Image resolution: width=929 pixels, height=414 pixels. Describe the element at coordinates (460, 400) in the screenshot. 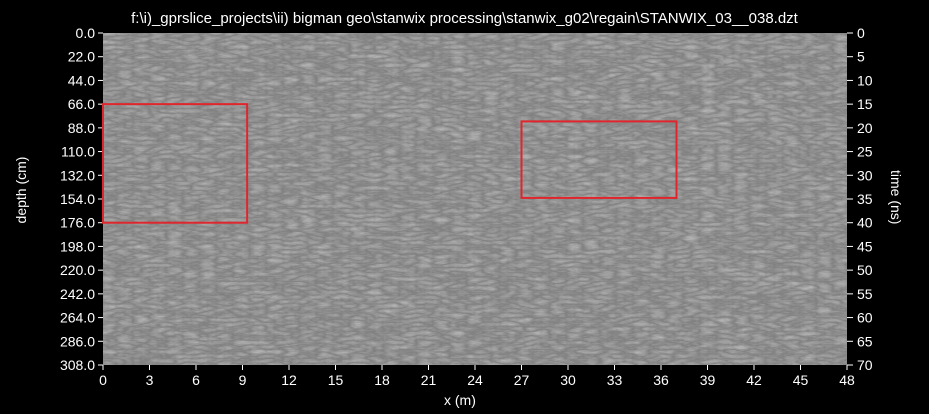

I see `x-axis-label: x (m)` at that location.